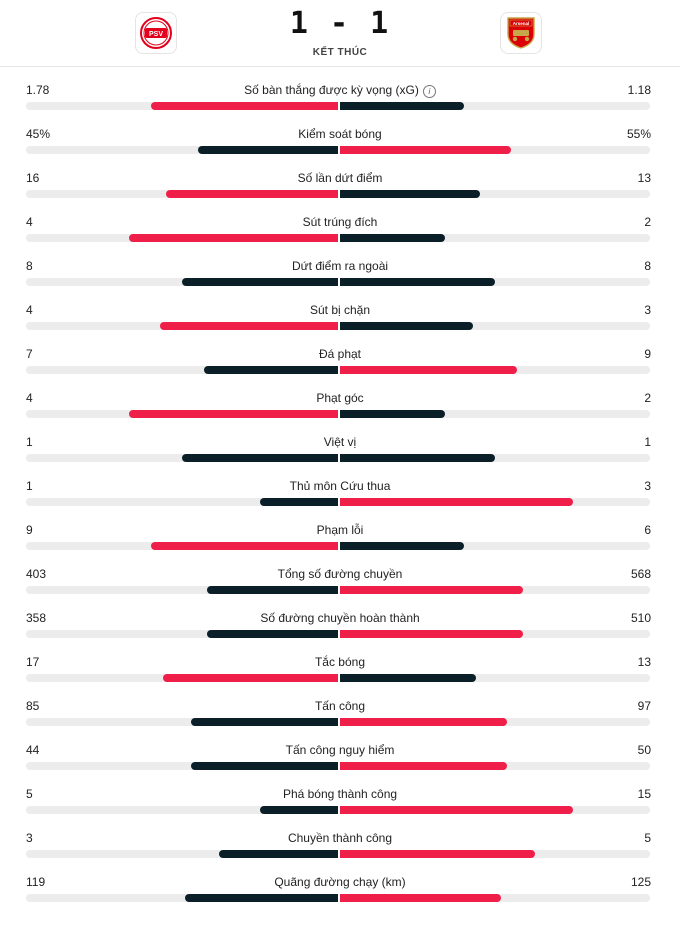 The width and height of the screenshot is (680, 928). What do you see at coordinates (340, 572) in the screenshot?
I see `stat-row: 403 Tổng số đường chuyền 568` at bounding box center [340, 572].